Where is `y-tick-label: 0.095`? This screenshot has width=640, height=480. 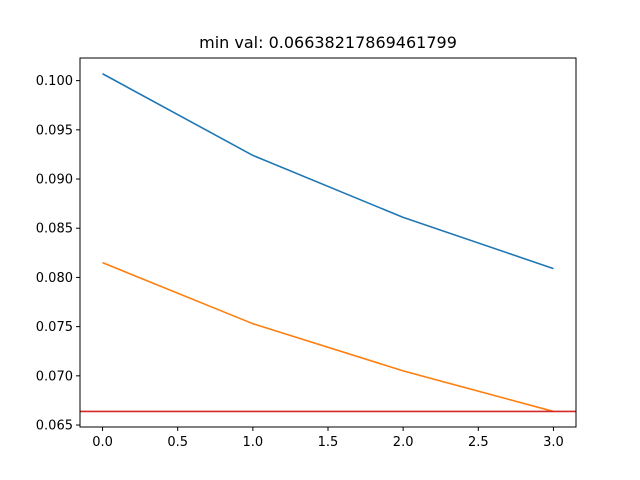 y-tick-label: 0.095 is located at coordinates (54, 130).